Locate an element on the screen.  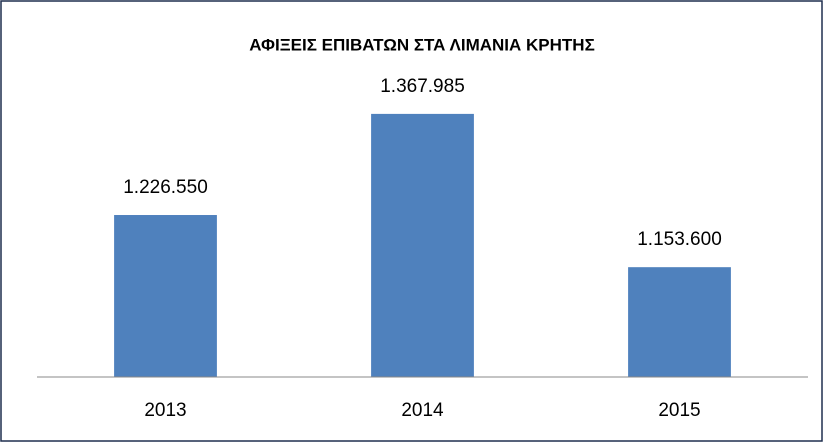
value-label: 1.226.550 is located at coordinates (165, 187).